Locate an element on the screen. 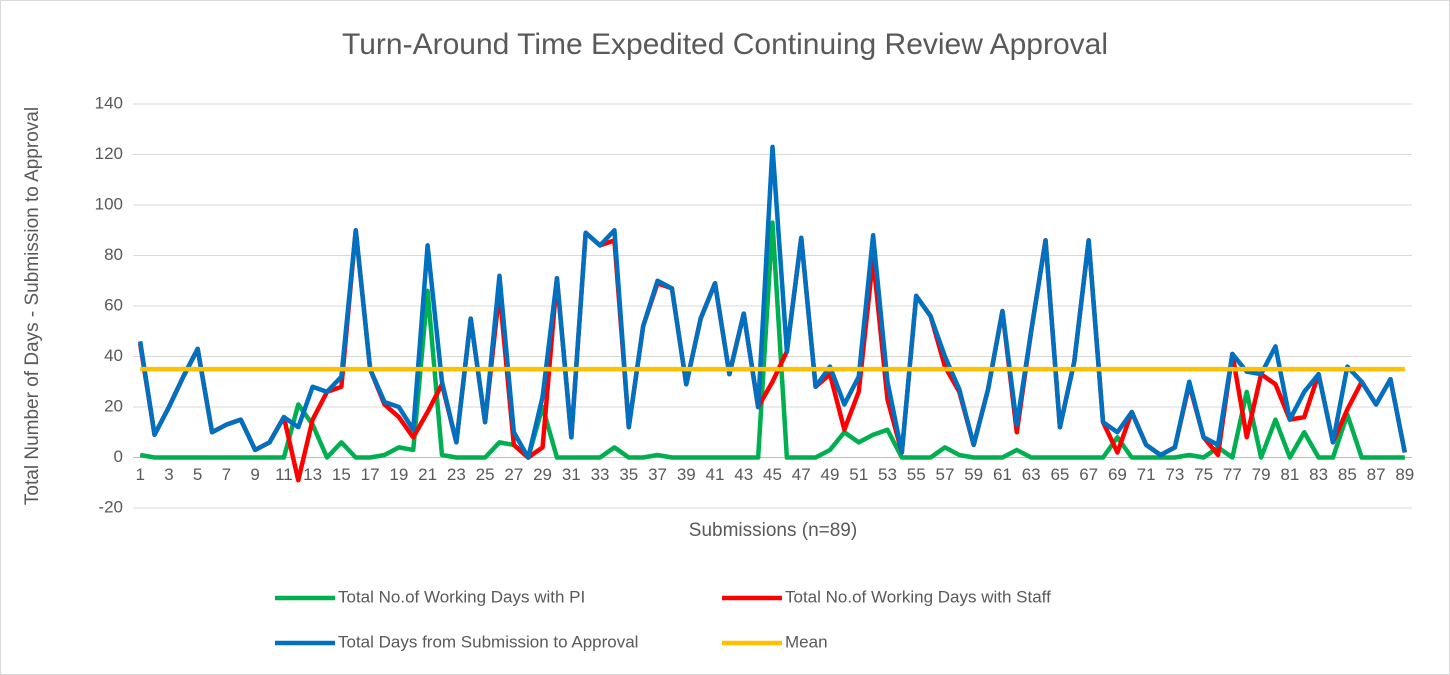  x-tick-label: 43 is located at coordinates (743, 474).